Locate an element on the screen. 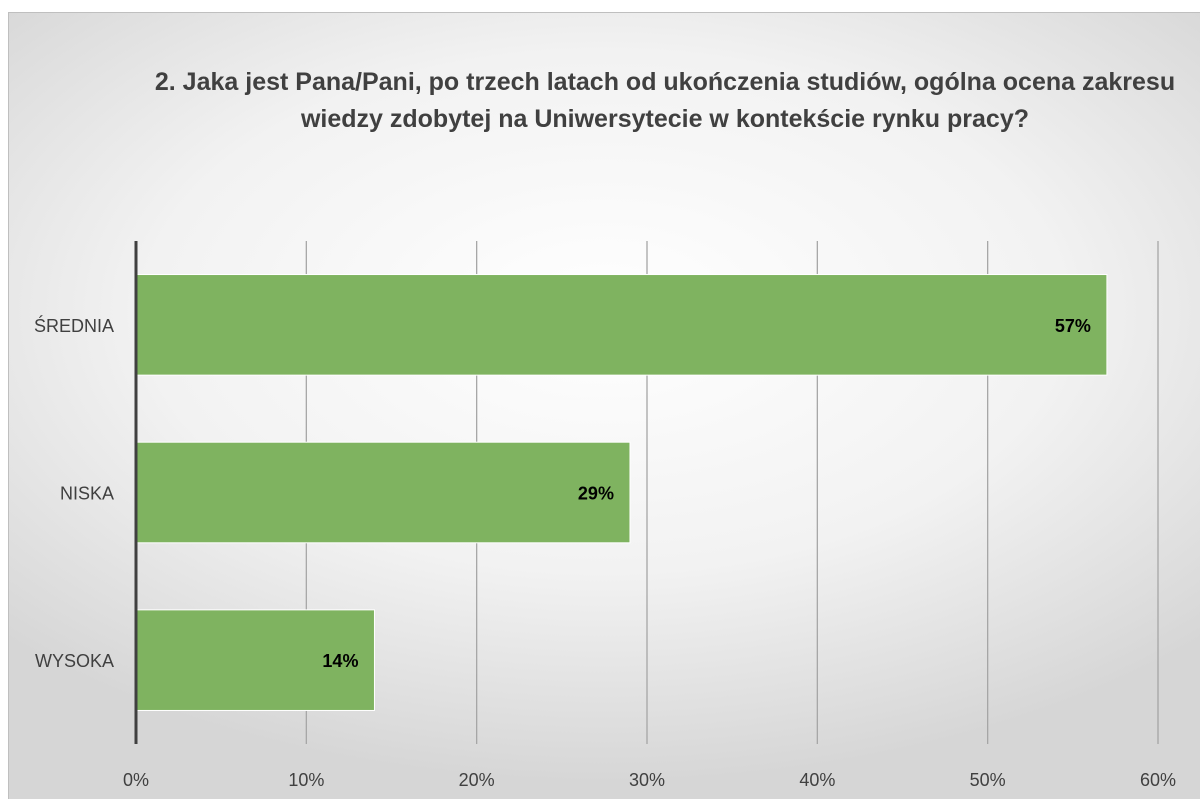  category-label: NISKA is located at coordinates (87, 494).